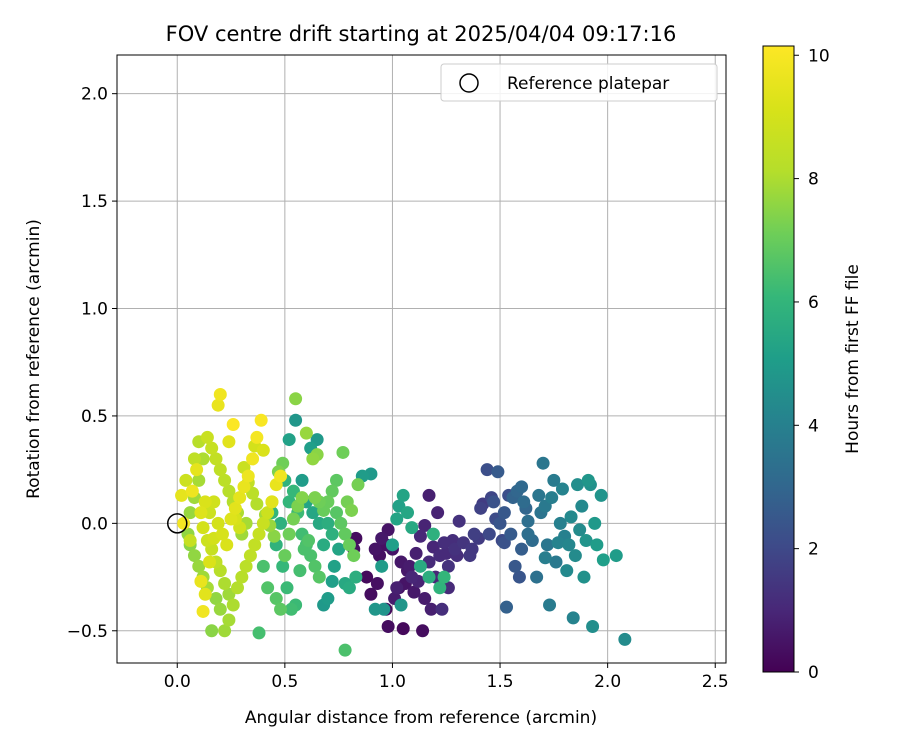 This screenshot has height=754, width=900. I want to click on x-tick-label: 2.5, so click(715, 682).